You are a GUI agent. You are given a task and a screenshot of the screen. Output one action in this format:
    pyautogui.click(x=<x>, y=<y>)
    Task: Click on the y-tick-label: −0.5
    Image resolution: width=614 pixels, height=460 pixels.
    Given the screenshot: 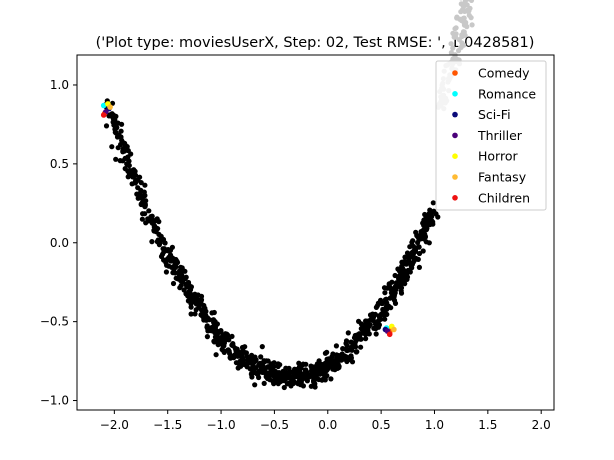 What is the action you would take?
    pyautogui.click(x=54, y=322)
    